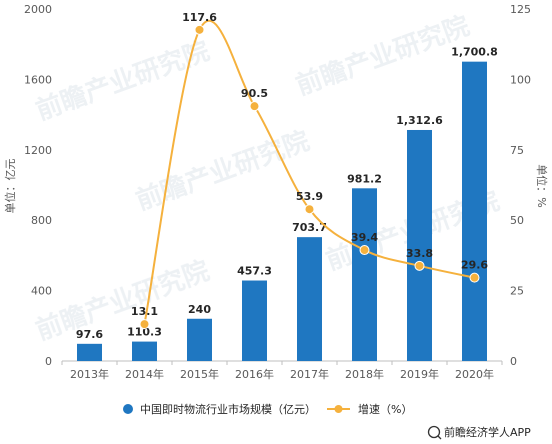  What do you see at coordinates (520, 9) in the screenshot?
I see `y2-tick-label: 125` at bounding box center [520, 9].